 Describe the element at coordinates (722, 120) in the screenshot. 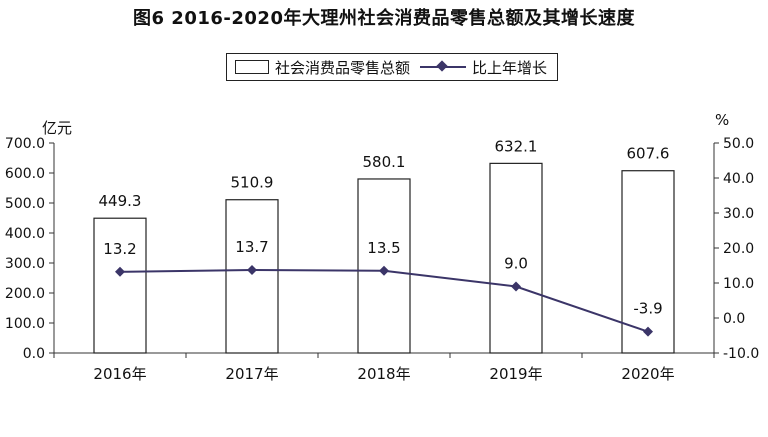

I see `y-axis-right-unit: %` at that location.